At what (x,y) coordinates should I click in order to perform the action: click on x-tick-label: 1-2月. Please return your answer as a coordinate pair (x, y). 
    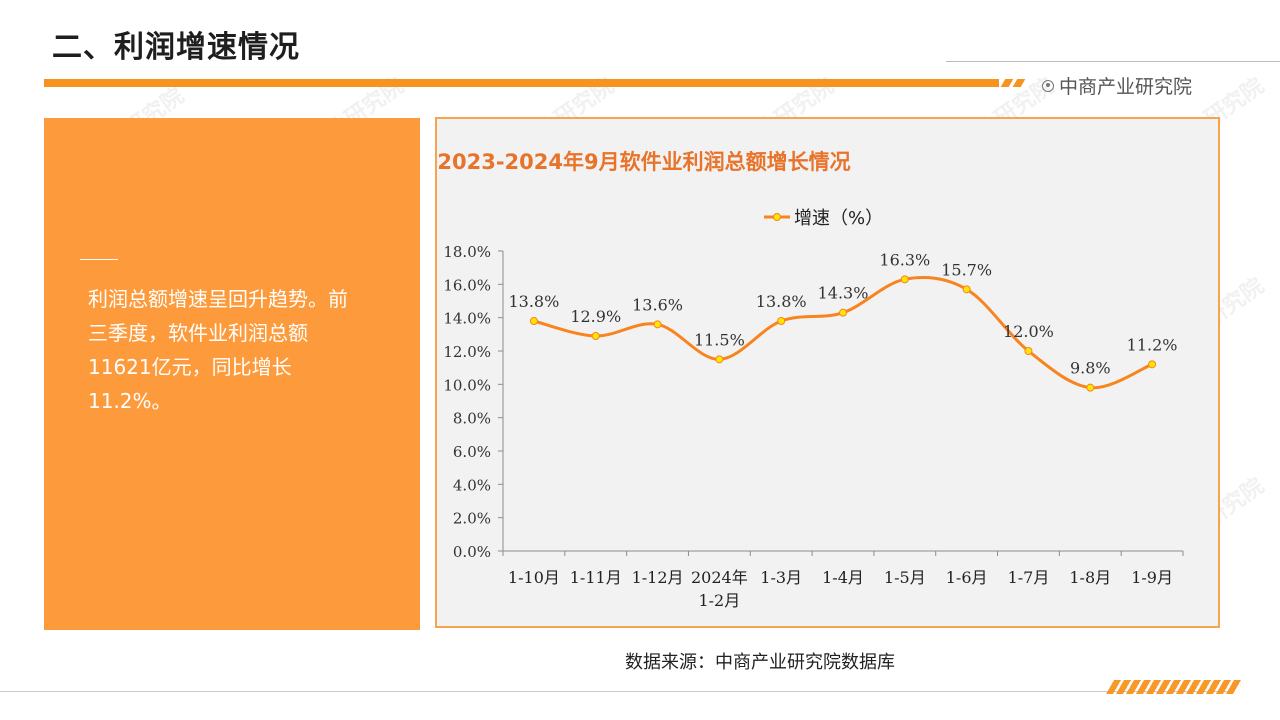
    Looking at the image, I should click on (719, 600).